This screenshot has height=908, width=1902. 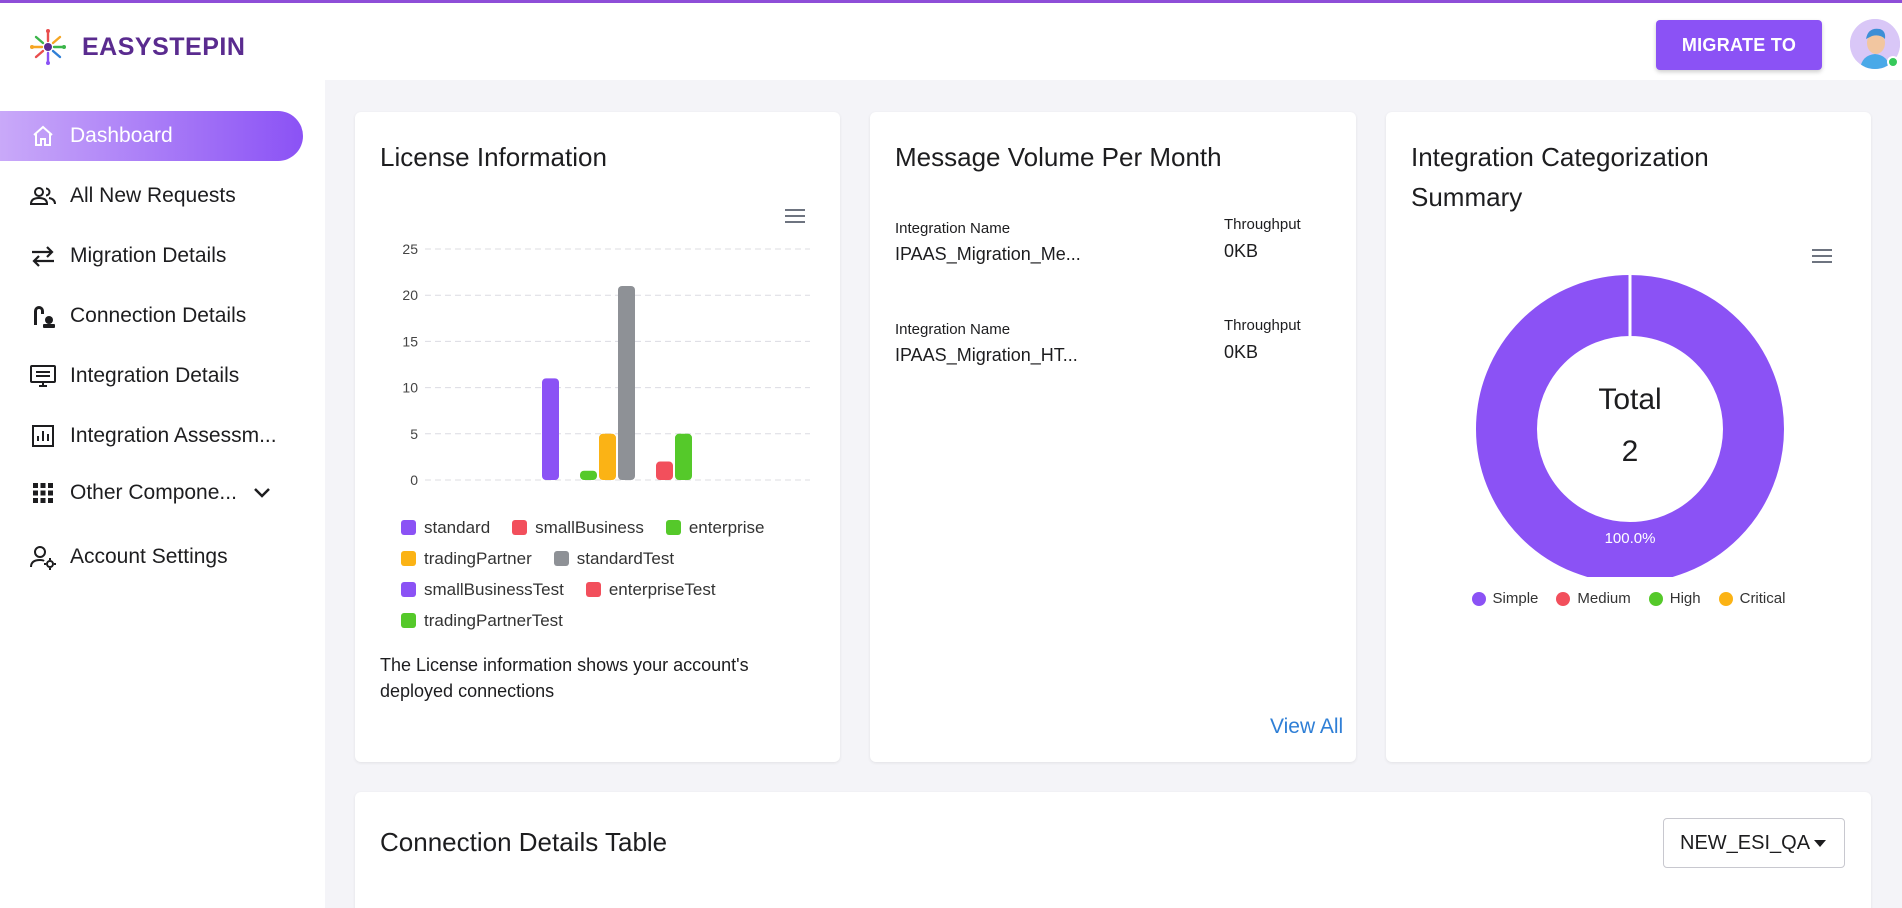 I want to click on message-volume-title: Message Volume Per Month, so click(x=1058, y=157).